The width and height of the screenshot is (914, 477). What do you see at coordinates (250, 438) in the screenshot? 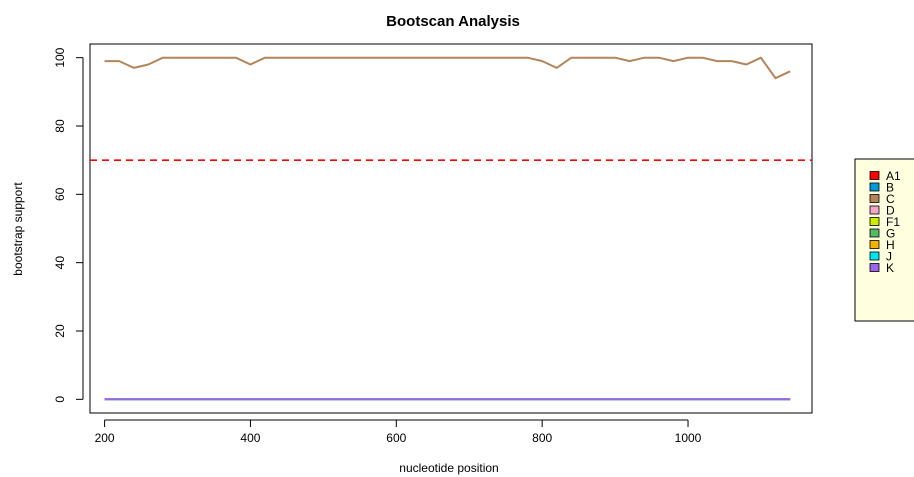
I see `x-tick-label: 400` at bounding box center [250, 438].